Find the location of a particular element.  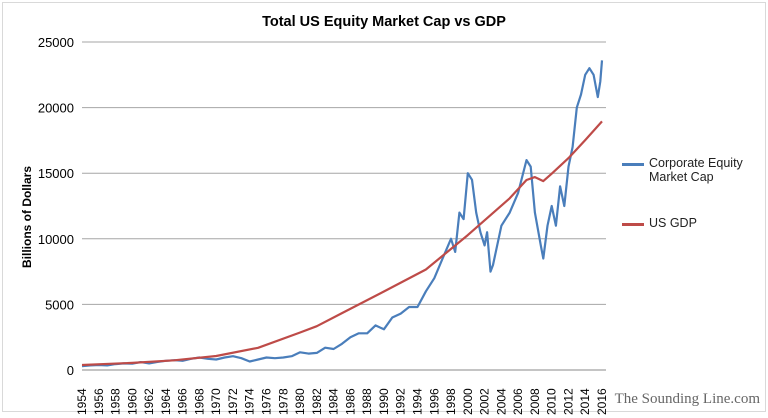

y-tick-label: 15000 is located at coordinates (56, 173).